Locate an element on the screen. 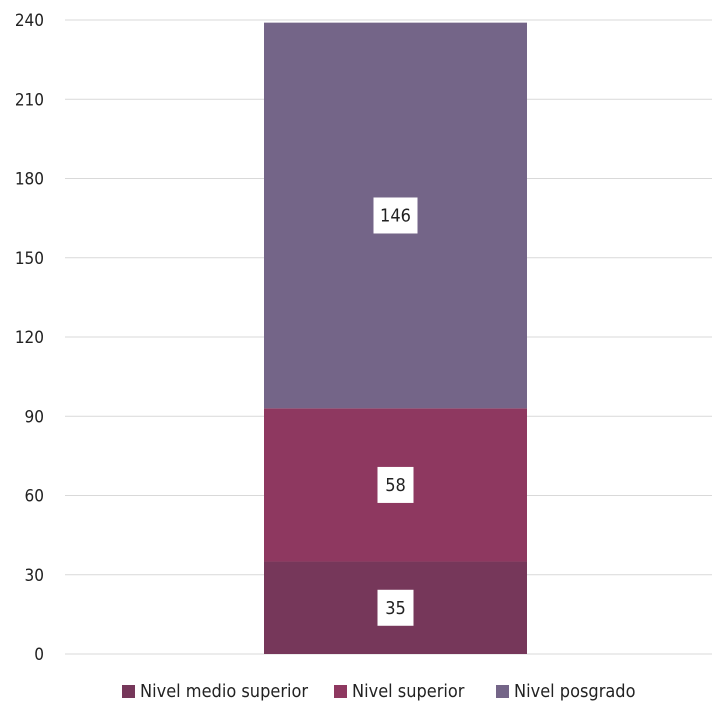  data-label: 58 is located at coordinates (395, 485).